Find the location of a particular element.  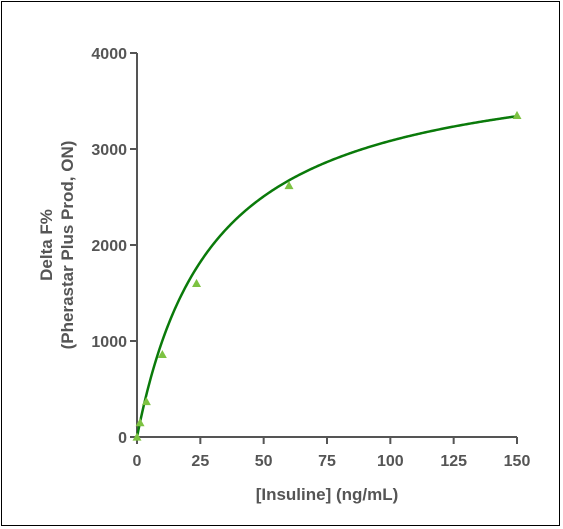

x-tick-label: 25 is located at coordinates (200, 461).